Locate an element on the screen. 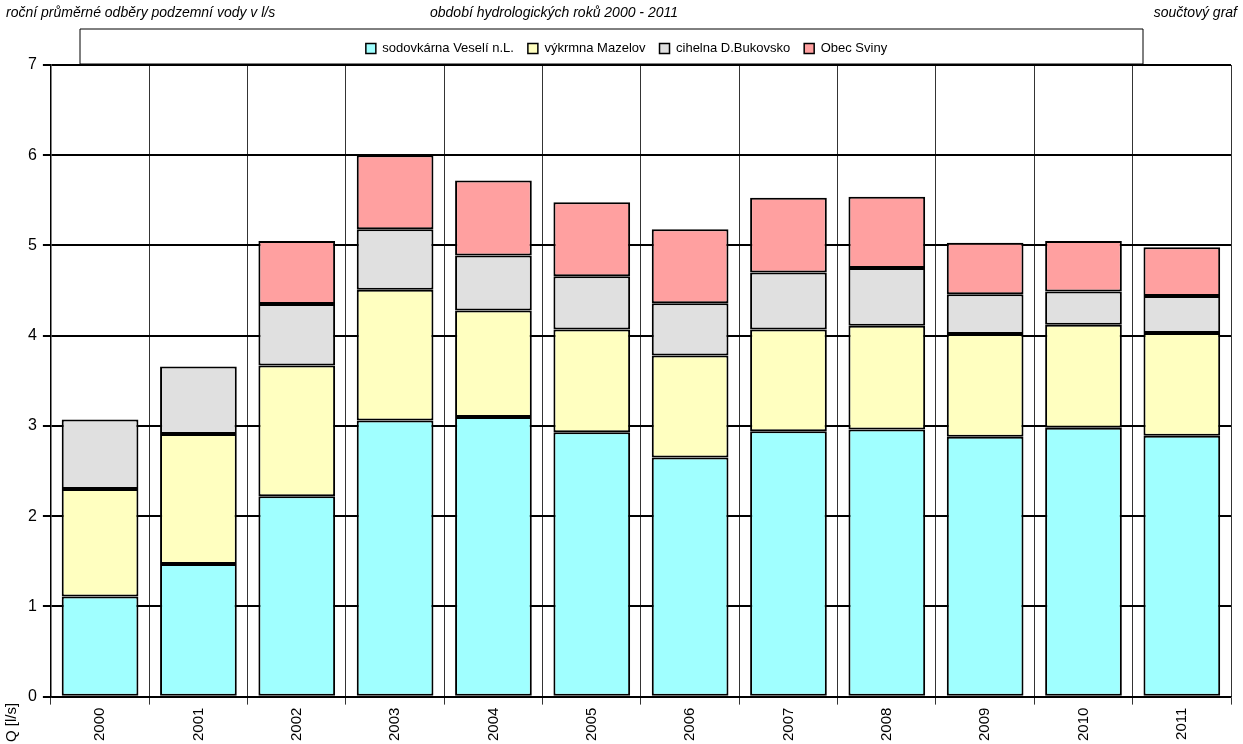 The height and width of the screenshot is (744, 1243). y-tick-label: 5 is located at coordinates (32, 244).